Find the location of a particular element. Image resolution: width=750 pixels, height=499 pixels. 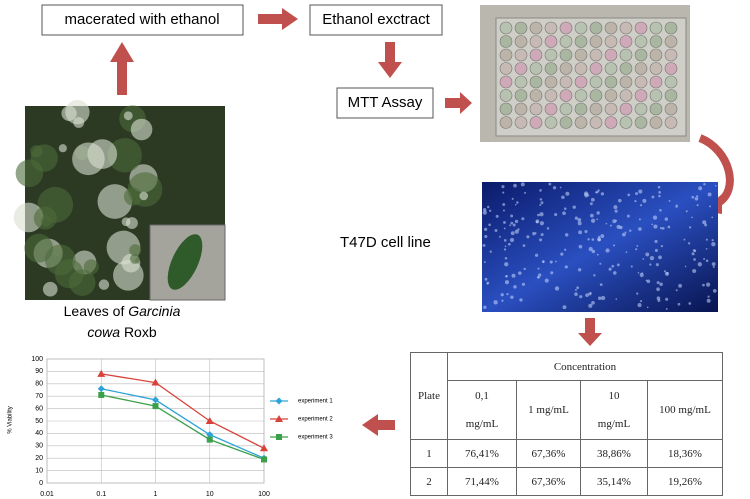

node-label: macerated with ethanol is located at coordinates (141, 19).